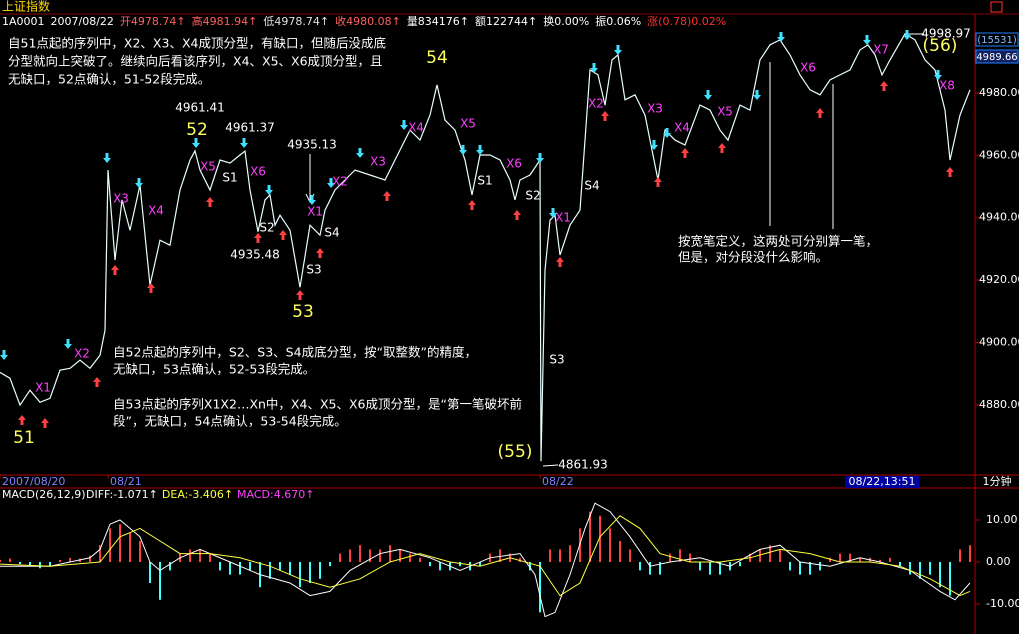  I want to click on quote-field: 振0.06%, so click(618, 21).